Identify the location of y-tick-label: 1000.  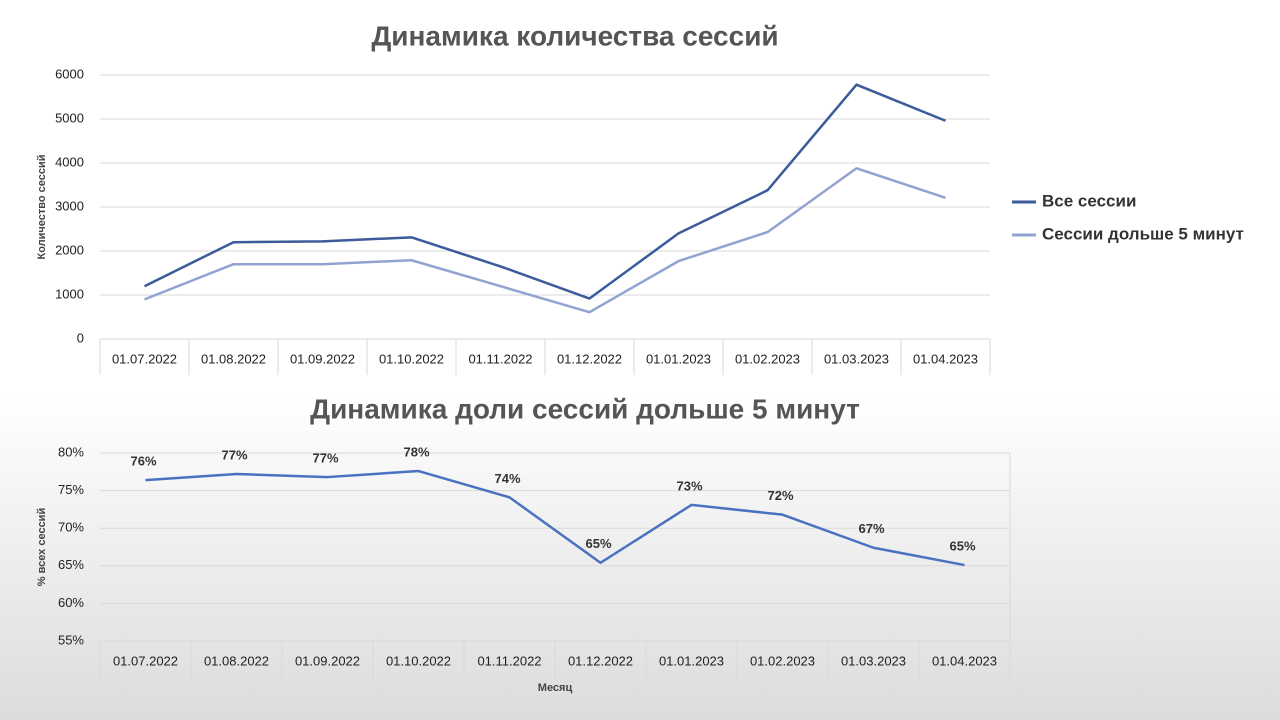
(69, 293).